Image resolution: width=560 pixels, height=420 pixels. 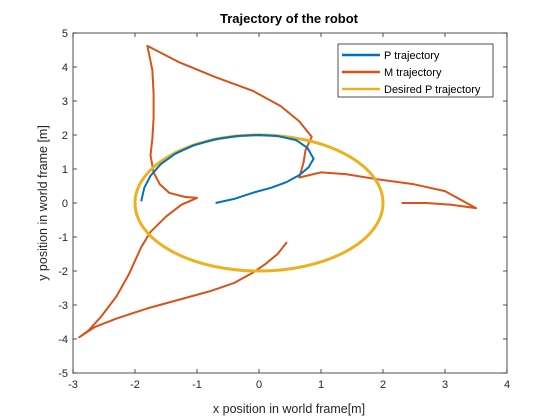 I want to click on x-tick-label: -3, so click(x=73, y=385).